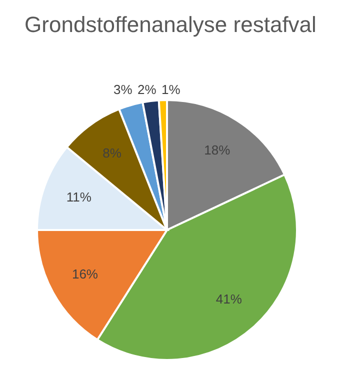  I want to click on data-label: 3%, so click(123, 89).